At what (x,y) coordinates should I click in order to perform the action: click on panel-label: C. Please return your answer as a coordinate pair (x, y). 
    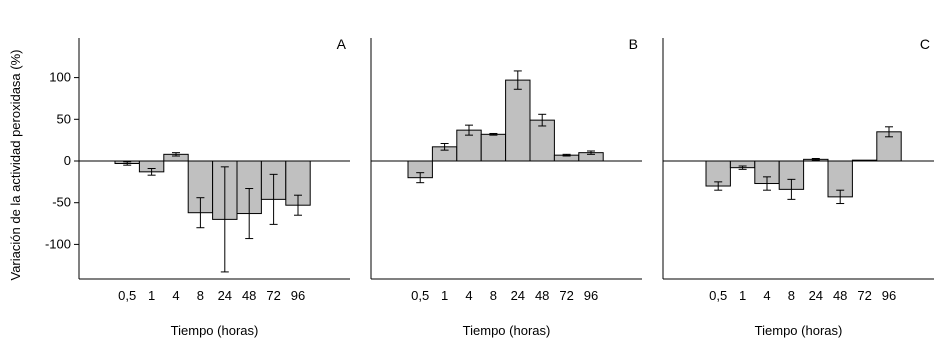
    Looking at the image, I should click on (925, 44).